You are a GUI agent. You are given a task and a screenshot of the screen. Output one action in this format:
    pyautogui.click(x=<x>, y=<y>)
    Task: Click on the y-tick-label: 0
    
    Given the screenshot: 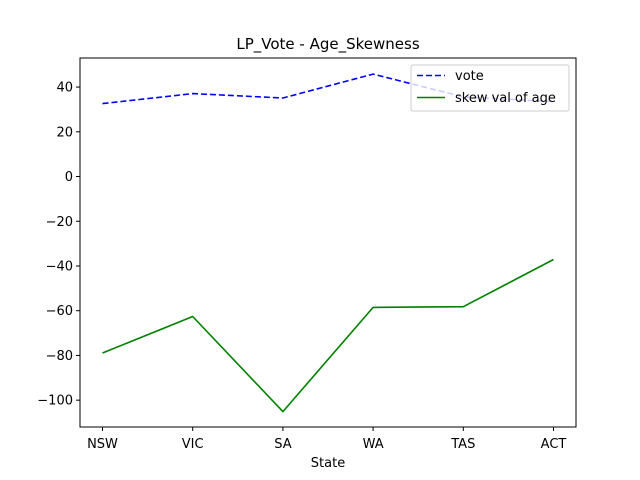 What is the action you would take?
    pyautogui.click(x=69, y=177)
    